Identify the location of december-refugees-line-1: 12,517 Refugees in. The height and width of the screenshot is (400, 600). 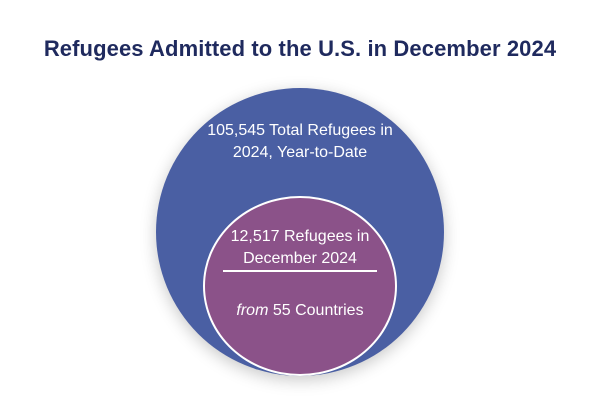
(300, 236).